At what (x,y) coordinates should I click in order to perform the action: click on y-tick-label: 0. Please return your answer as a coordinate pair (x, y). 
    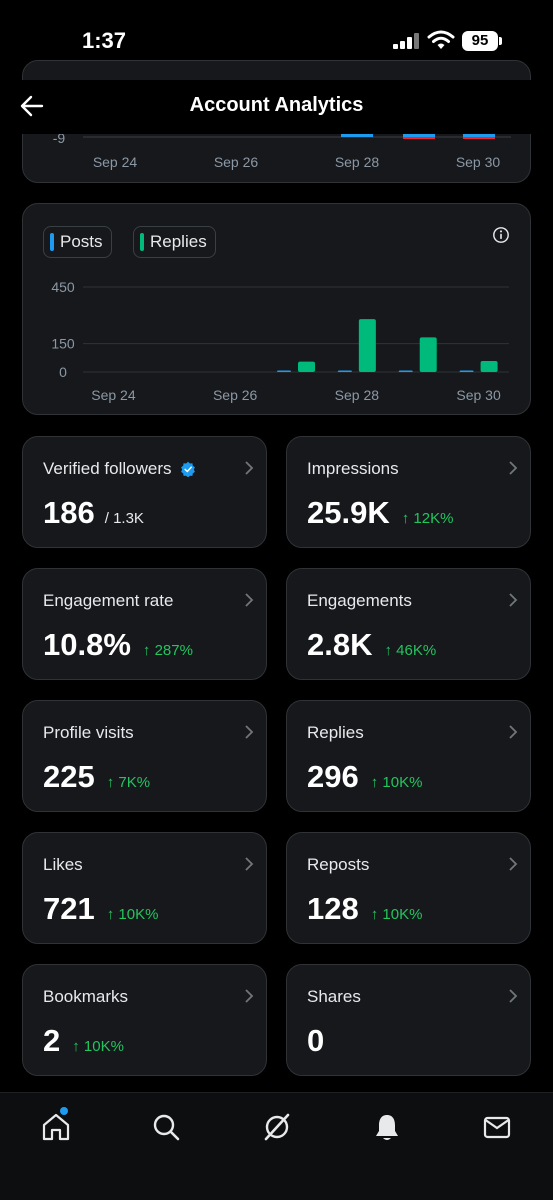
    Looking at the image, I should click on (63, 372).